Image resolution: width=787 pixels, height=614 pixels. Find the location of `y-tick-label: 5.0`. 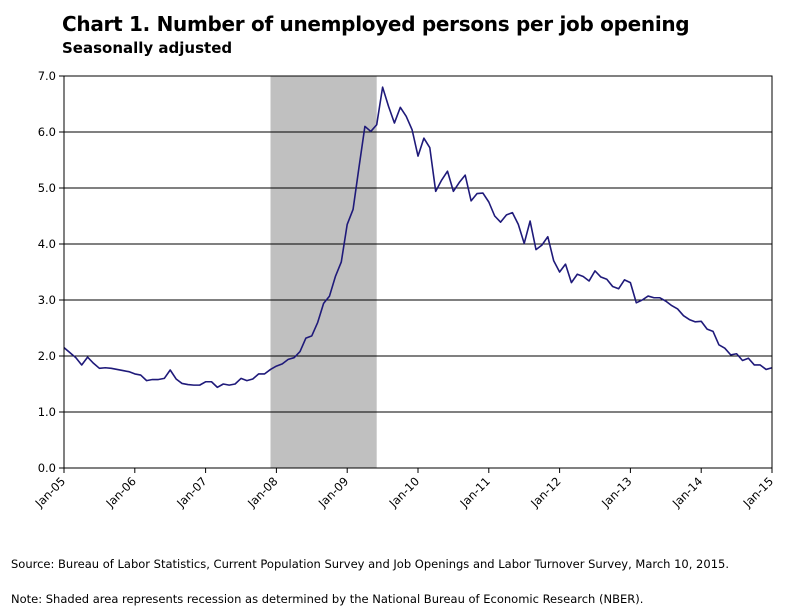

y-tick-label: 5.0 is located at coordinates (47, 188).